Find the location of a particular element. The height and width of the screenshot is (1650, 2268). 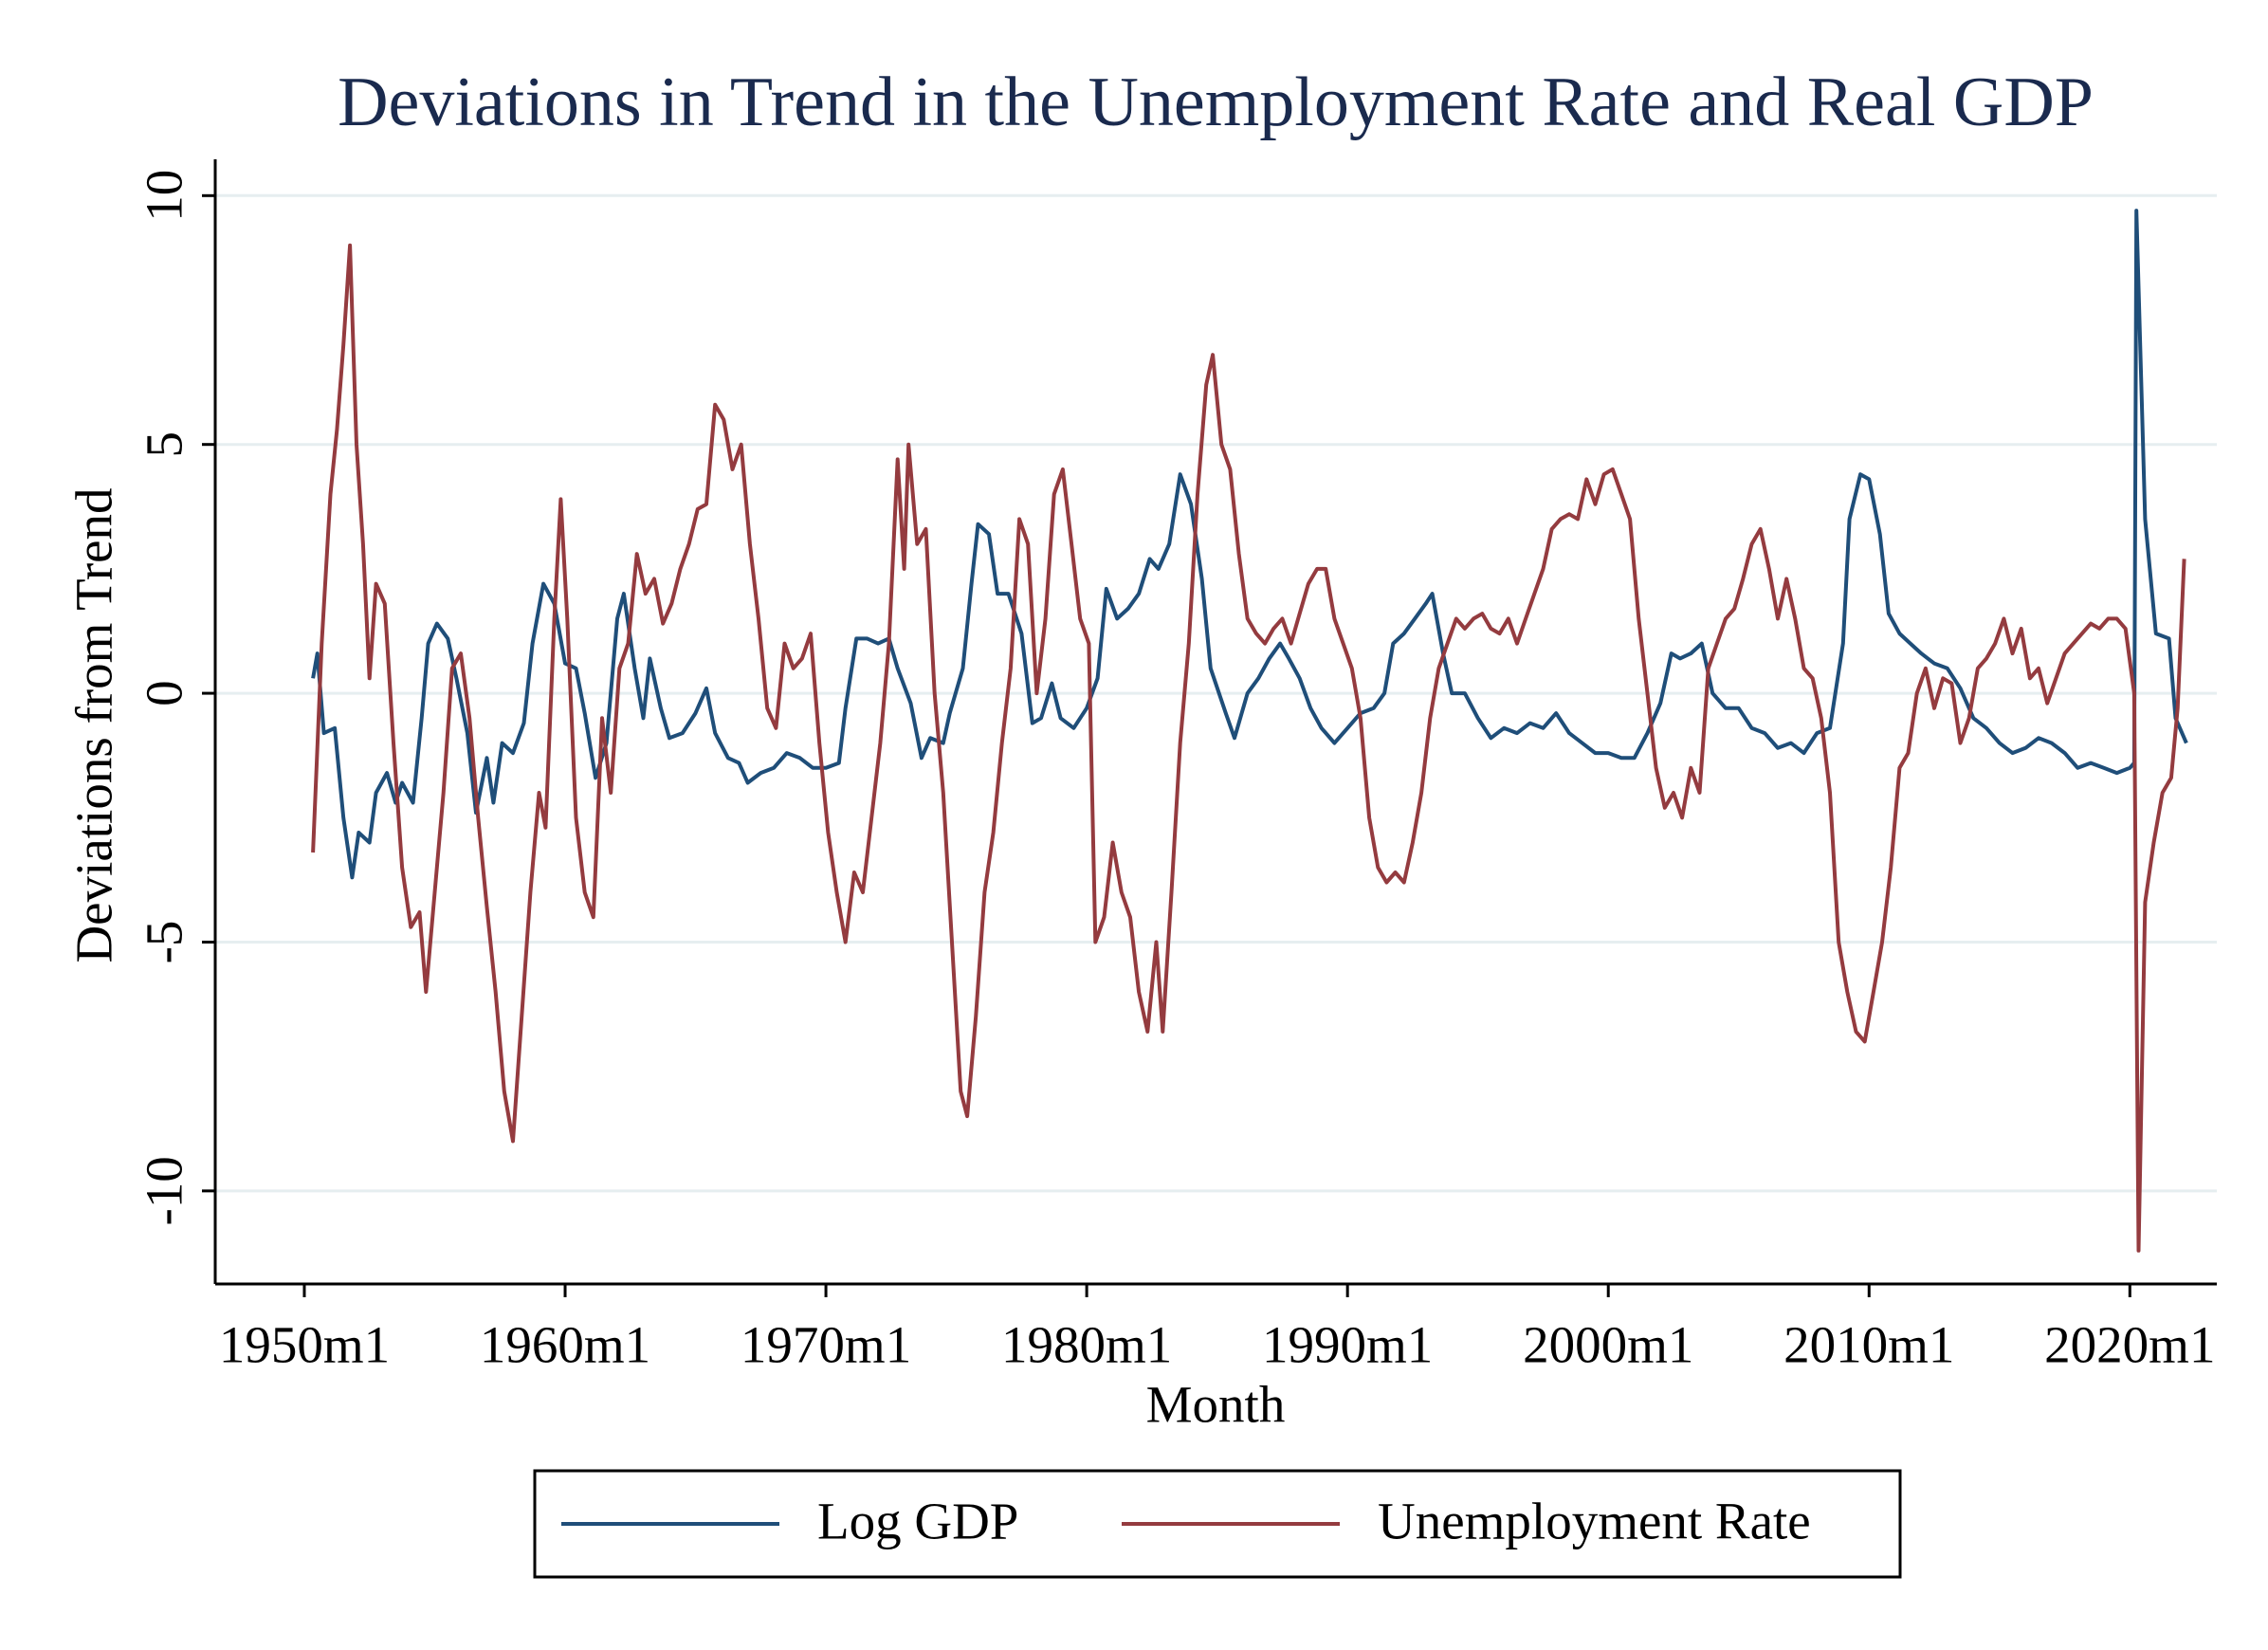

y-tick-label: 10 is located at coordinates (164, 196).